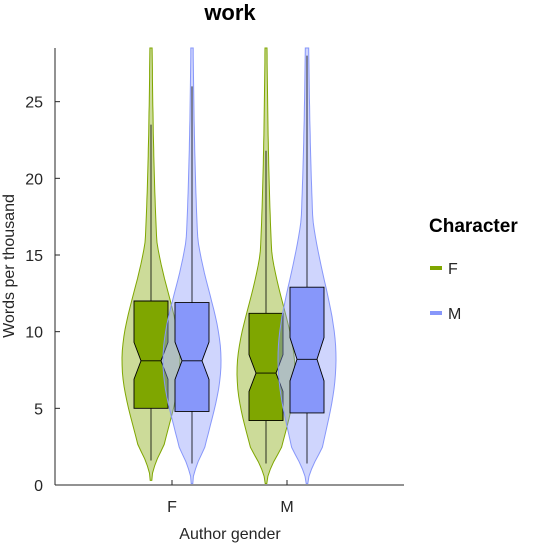  Describe the element at coordinates (34, 256) in the screenshot. I see `y-tick-label: 15` at that location.